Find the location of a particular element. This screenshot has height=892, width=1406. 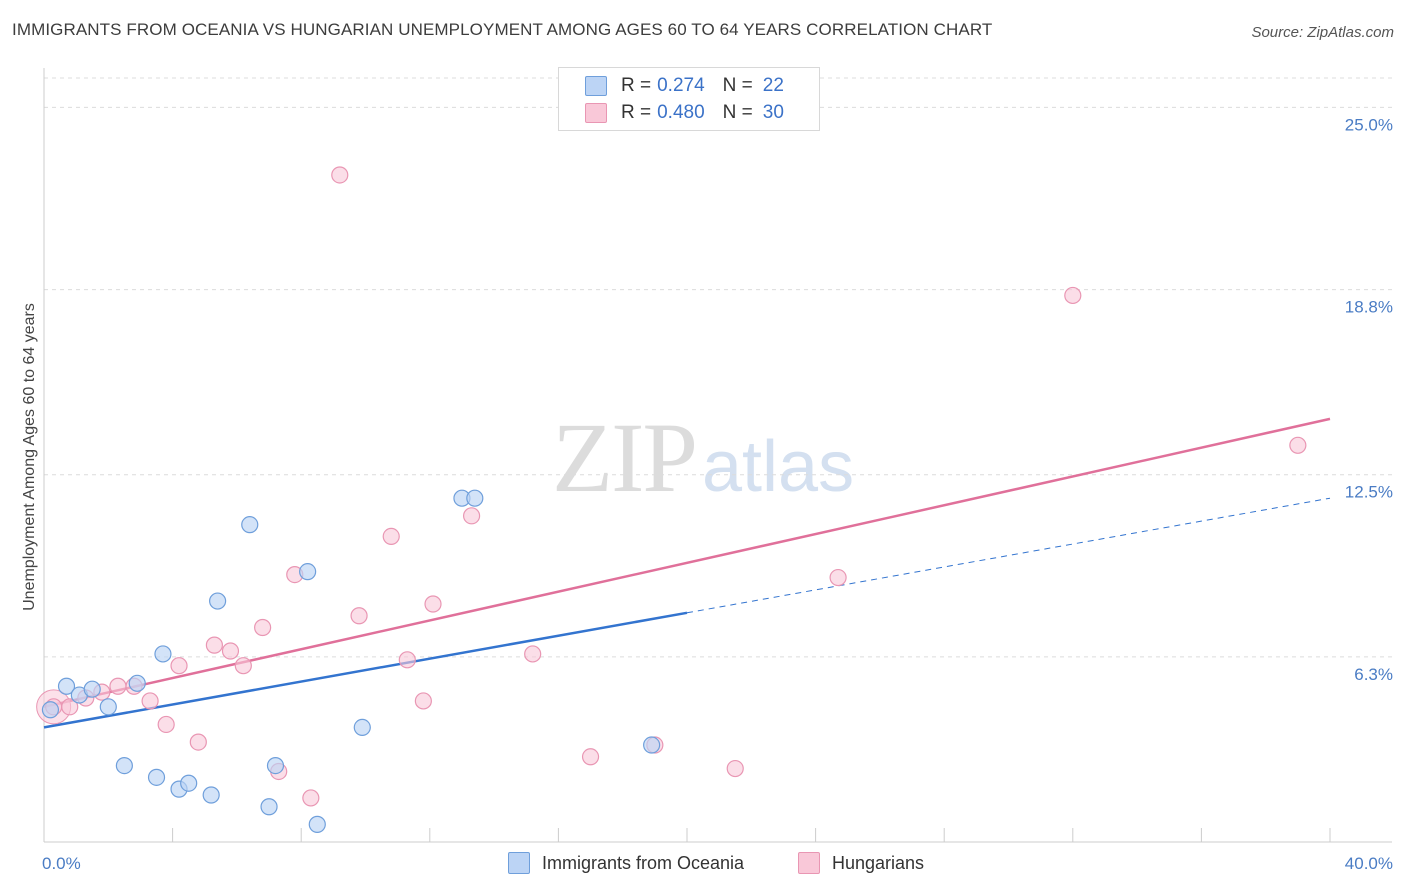

legend-swatch-pink is located at coordinates (596, 113).